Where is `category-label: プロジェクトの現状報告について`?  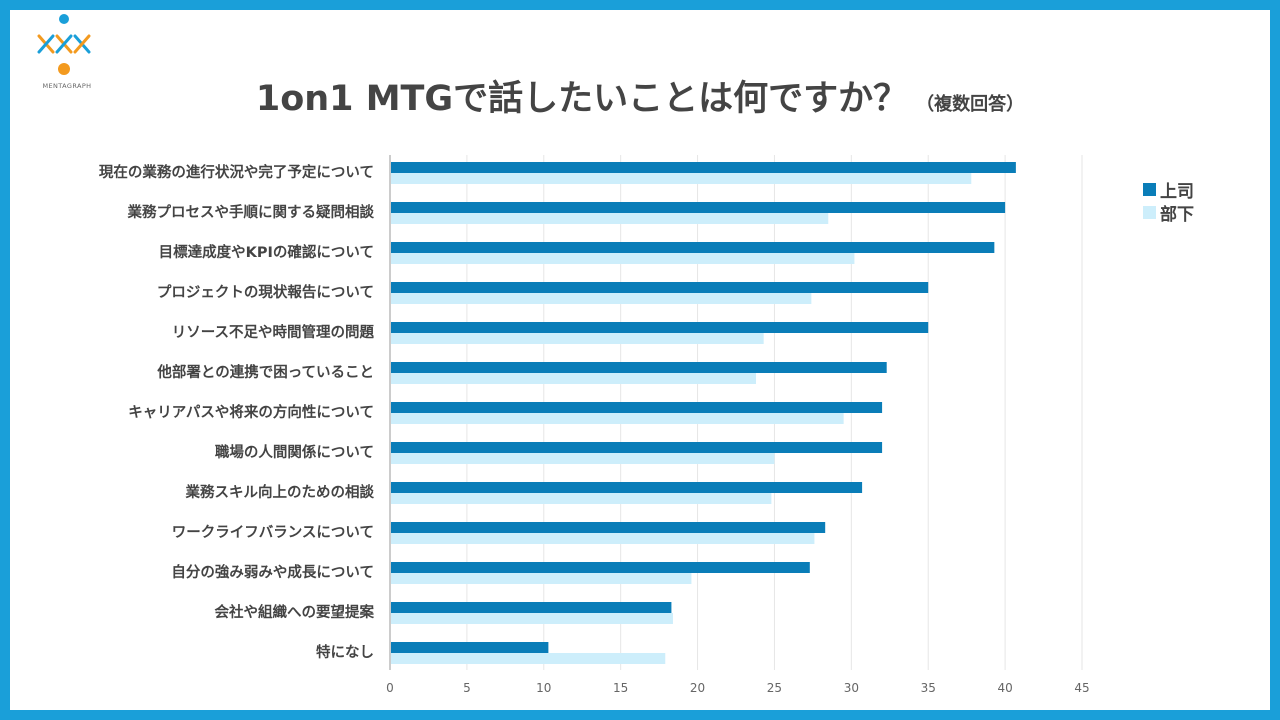 category-label: プロジェクトの現状報告について is located at coordinates (265, 292).